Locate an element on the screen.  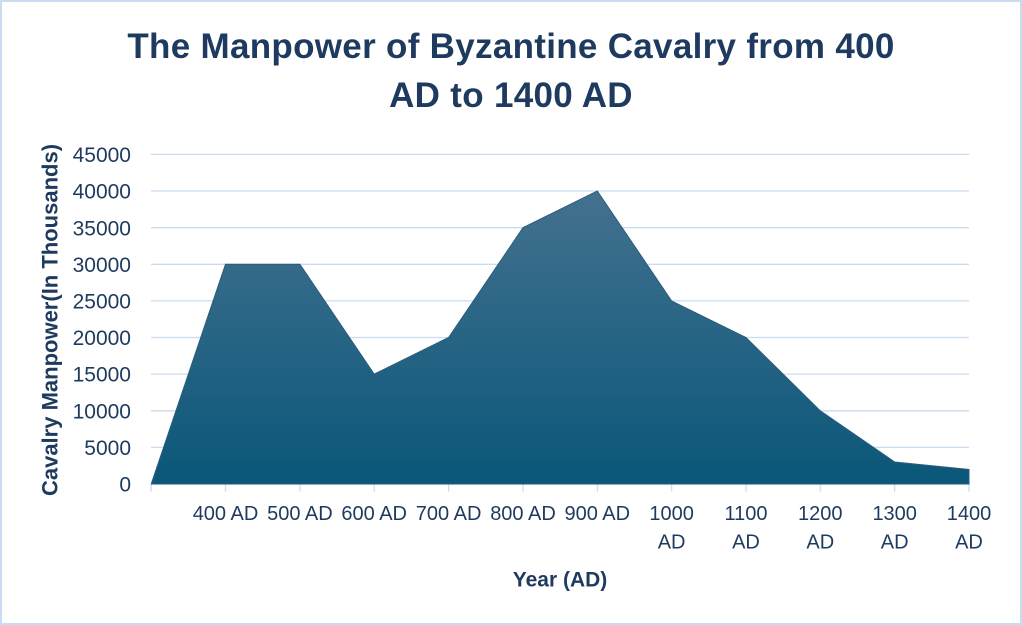
svg-text: 1300 is located at coordinates (894, 514).